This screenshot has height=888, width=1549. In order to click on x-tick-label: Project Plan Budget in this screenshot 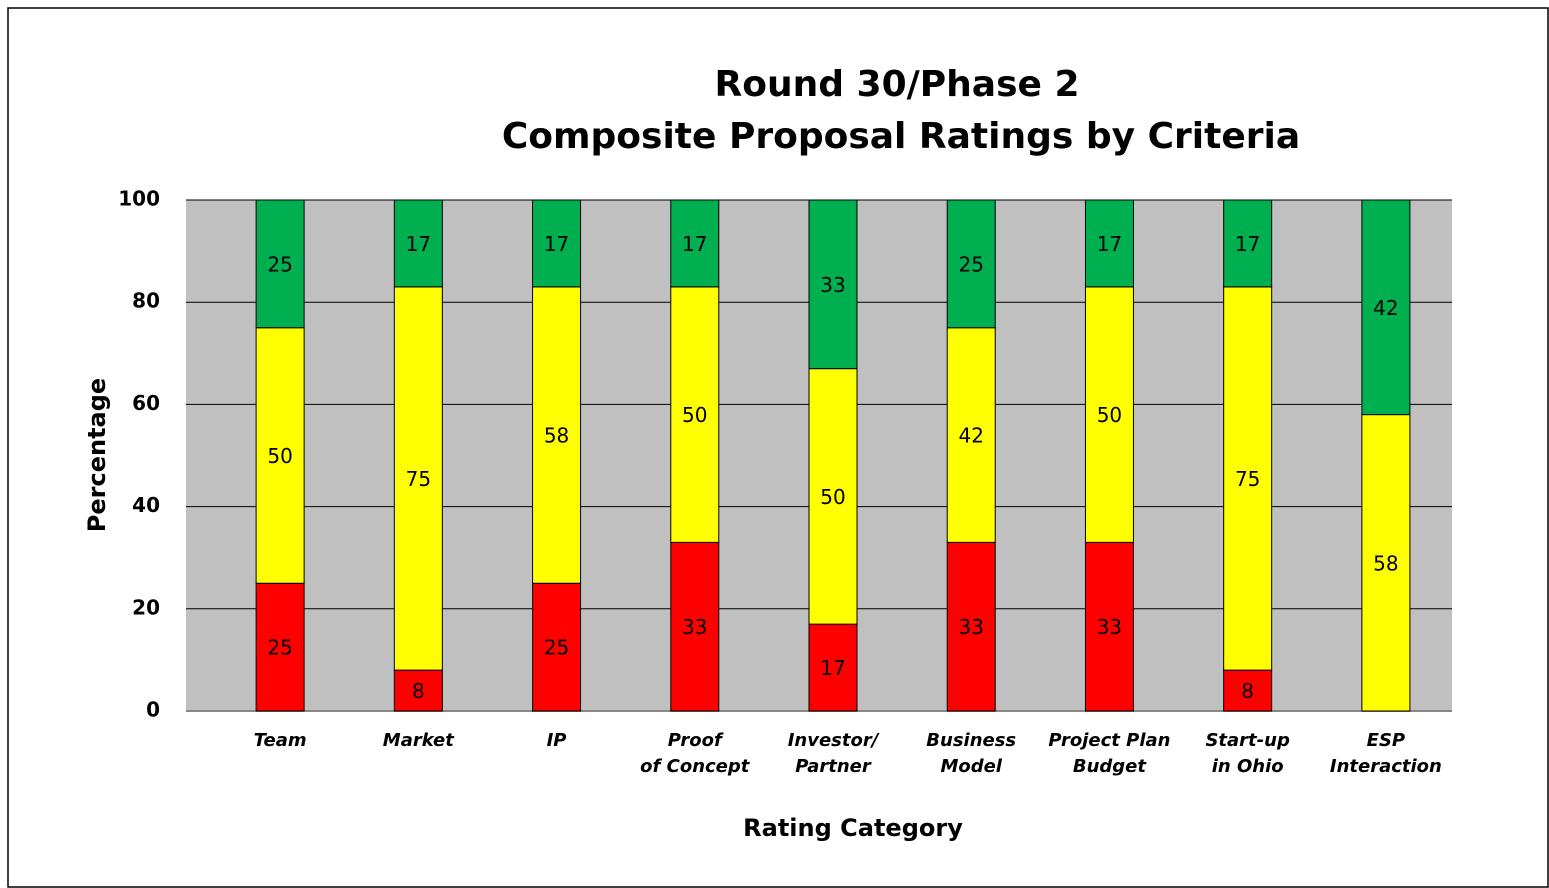, I will do `click(1109, 753)`.